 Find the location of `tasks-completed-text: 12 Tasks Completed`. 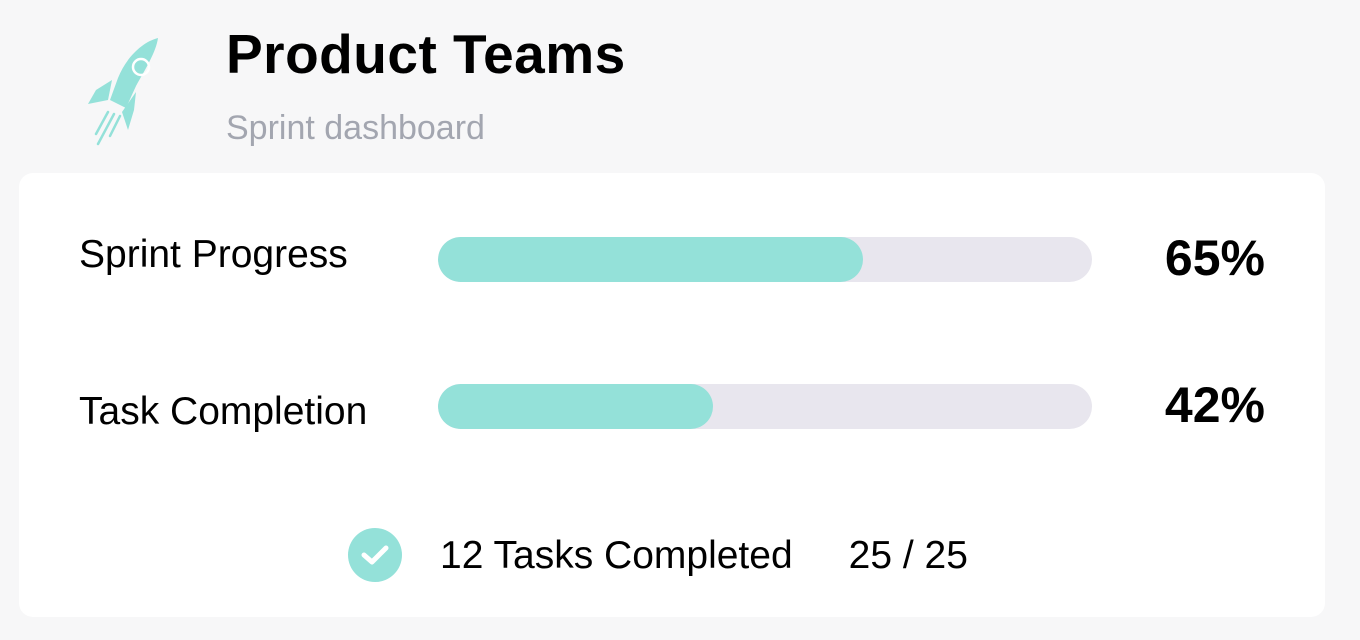

tasks-completed-text: 12 Tasks Completed is located at coordinates (616, 555).